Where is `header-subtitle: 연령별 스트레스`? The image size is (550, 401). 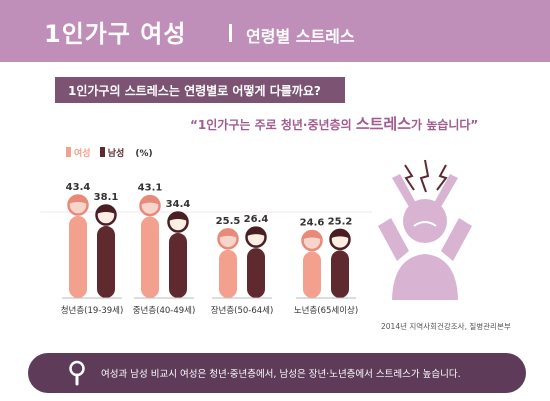
header-subtitle: 연령별 스트레스 is located at coordinates (300, 36).